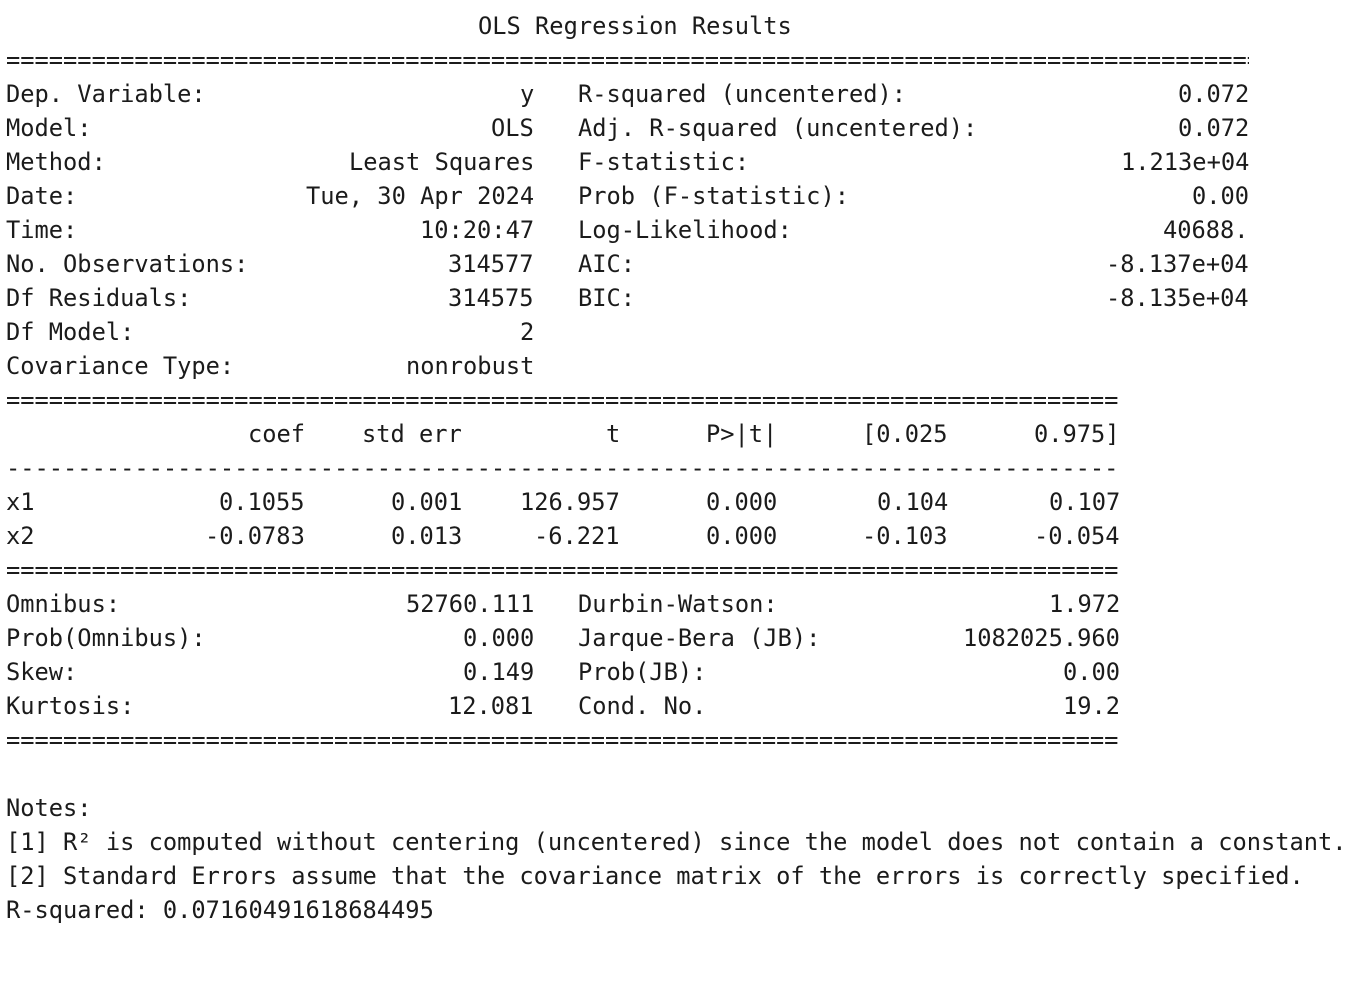  Describe the element at coordinates (277, 434) in the screenshot. I see `coef-header-coef: coef` at that location.